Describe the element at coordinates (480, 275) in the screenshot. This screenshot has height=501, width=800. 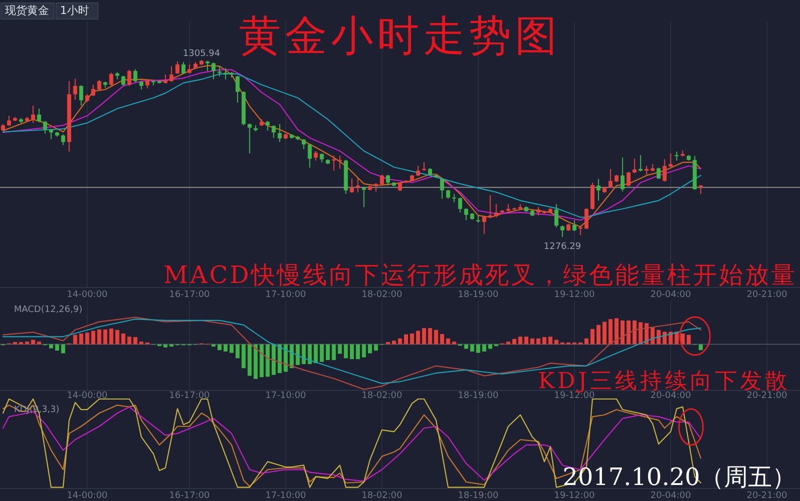
I see `text: MACD快慢线向下运行形成死叉，绿色能量柱开始放量` at that location.